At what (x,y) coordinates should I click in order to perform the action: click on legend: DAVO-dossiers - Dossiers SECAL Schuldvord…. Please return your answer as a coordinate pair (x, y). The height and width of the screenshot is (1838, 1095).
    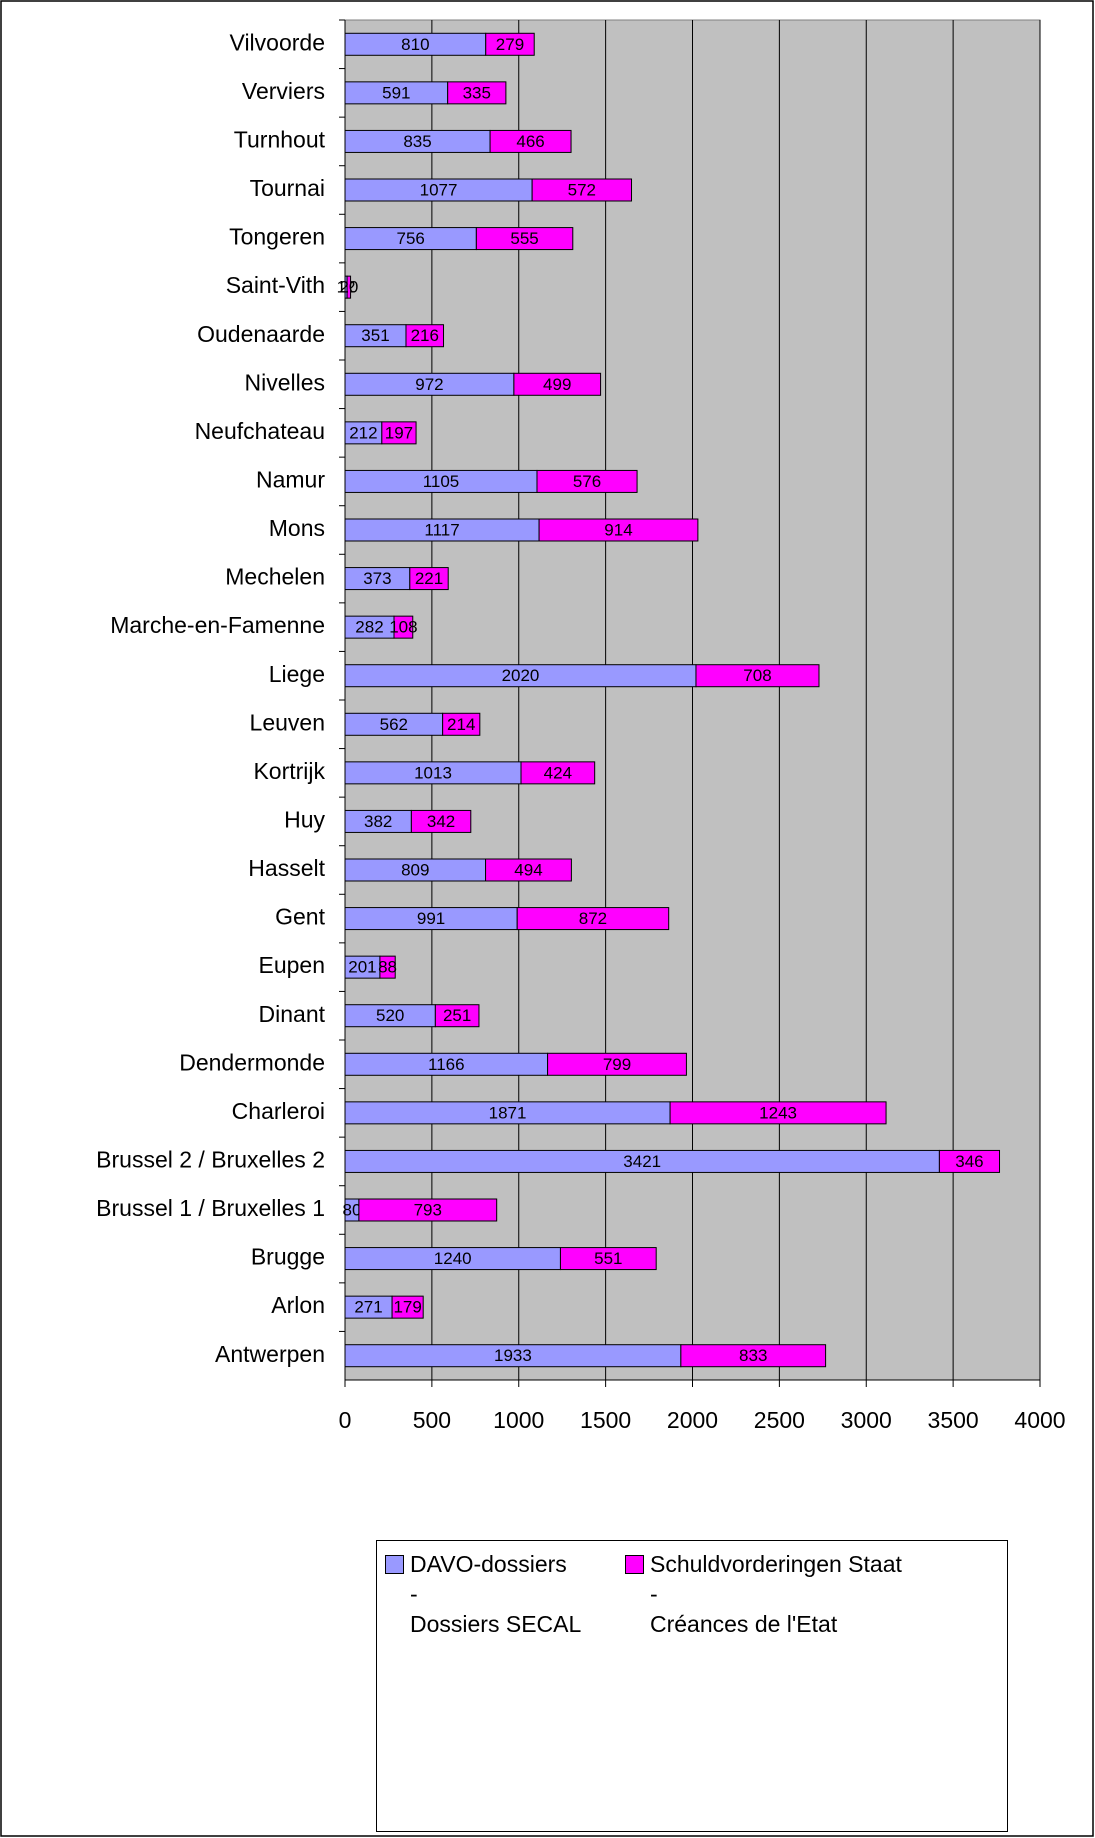
    Looking at the image, I should click on (692, 1686).